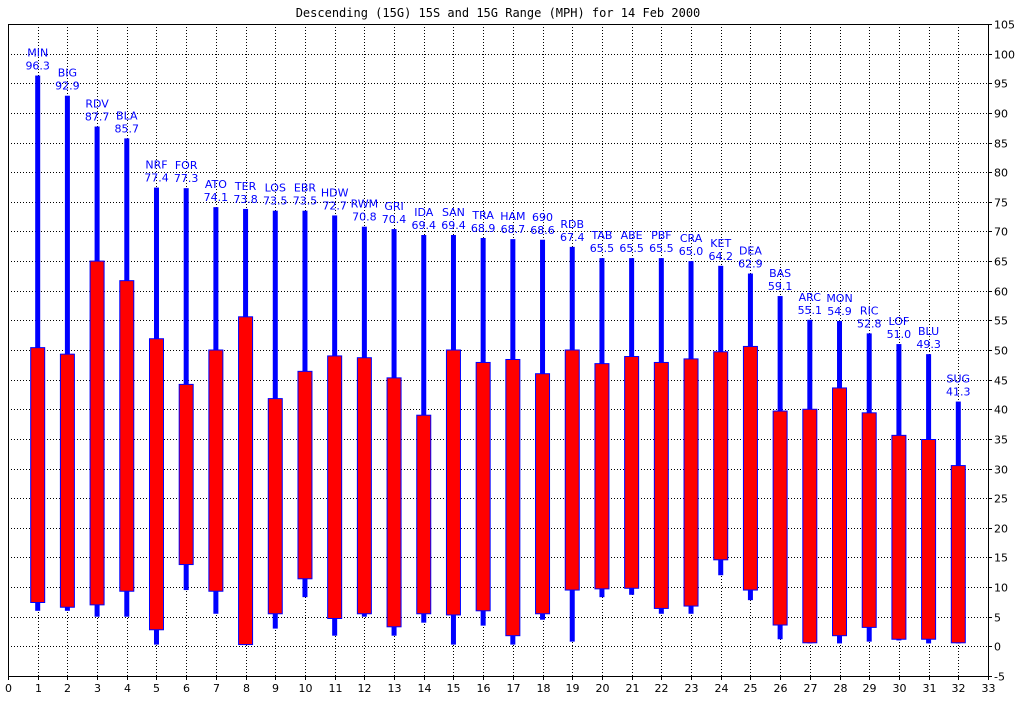  What do you see at coordinates (1001, 173) in the screenshot?
I see `y-tick-label: 80` at bounding box center [1001, 173].